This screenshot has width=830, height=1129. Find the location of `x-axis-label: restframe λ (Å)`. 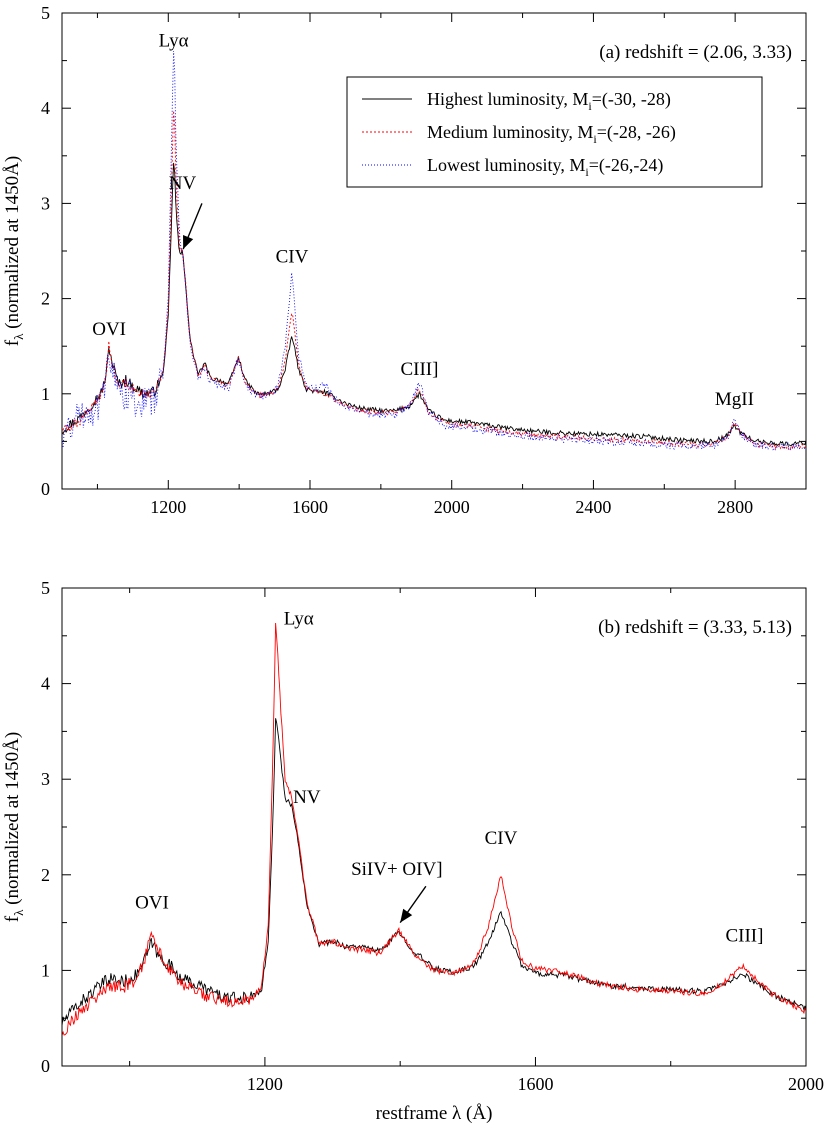

x-axis-label: restframe λ (Å) is located at coordinates (434, 1113).